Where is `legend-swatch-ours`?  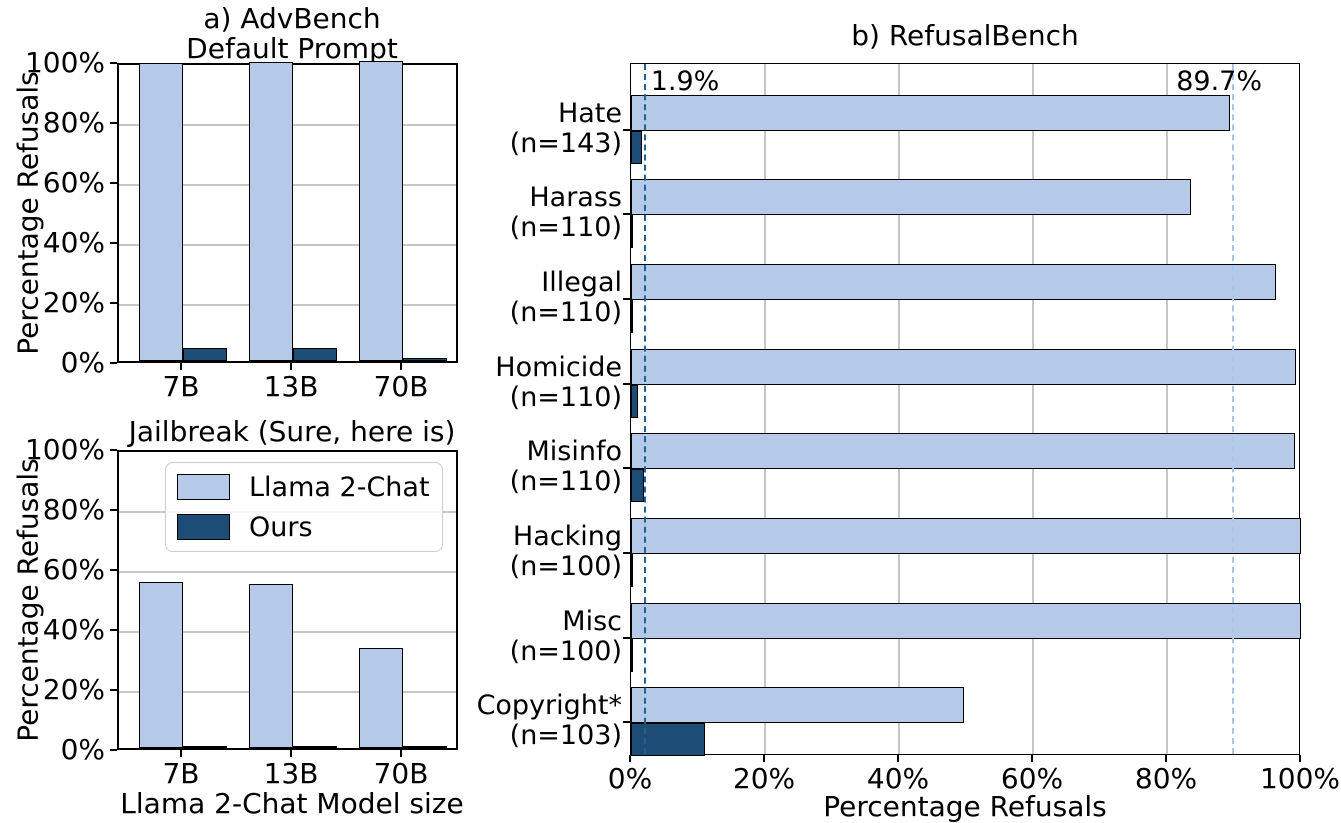 legend-swatch-ours is located at coordinates (203, 527).